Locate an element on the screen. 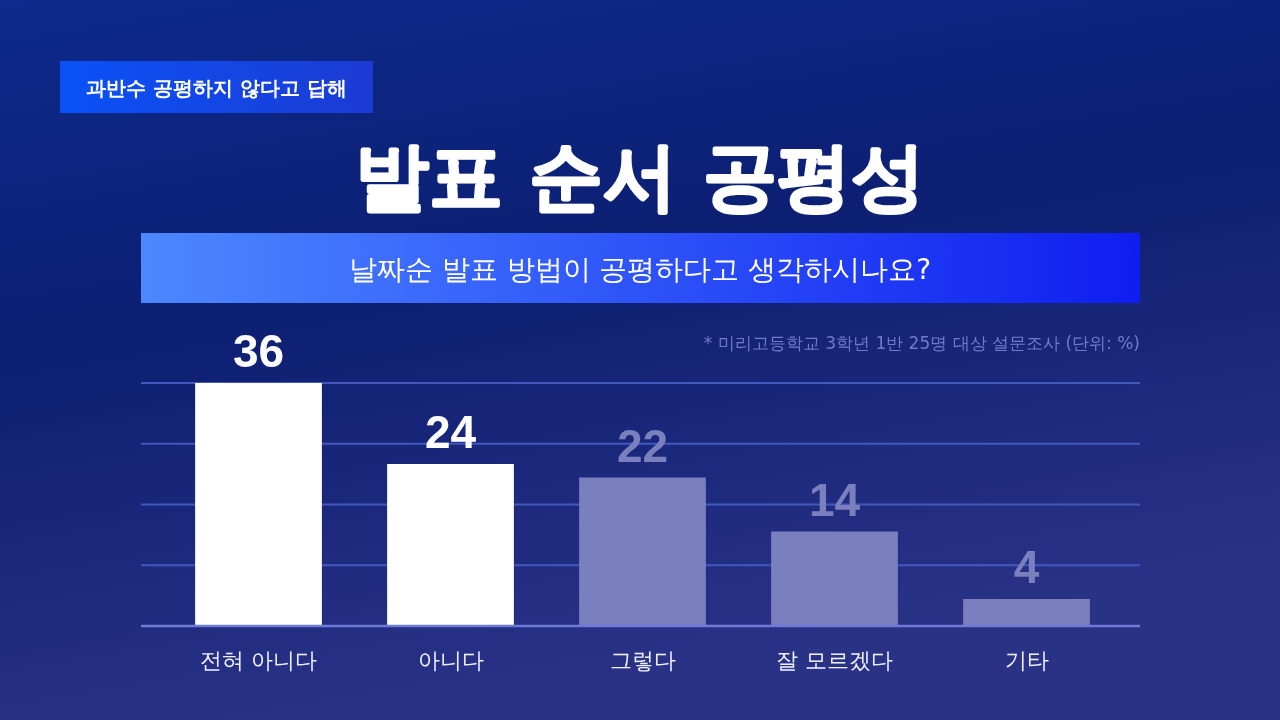 This screenshot has height=720, width=1280. annotation: 과반수 공평하지 않다고 답해 is located at coordinates (216, 87).